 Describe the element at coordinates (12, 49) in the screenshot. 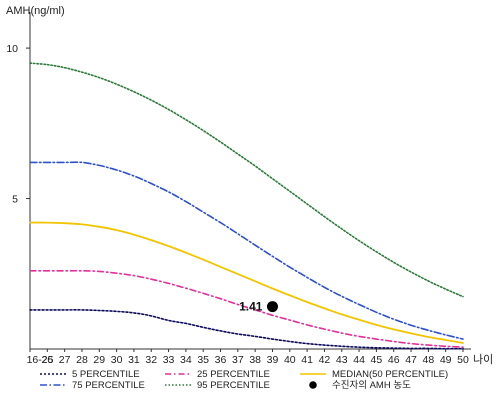

I see `y-tick-label: 10` at that location.